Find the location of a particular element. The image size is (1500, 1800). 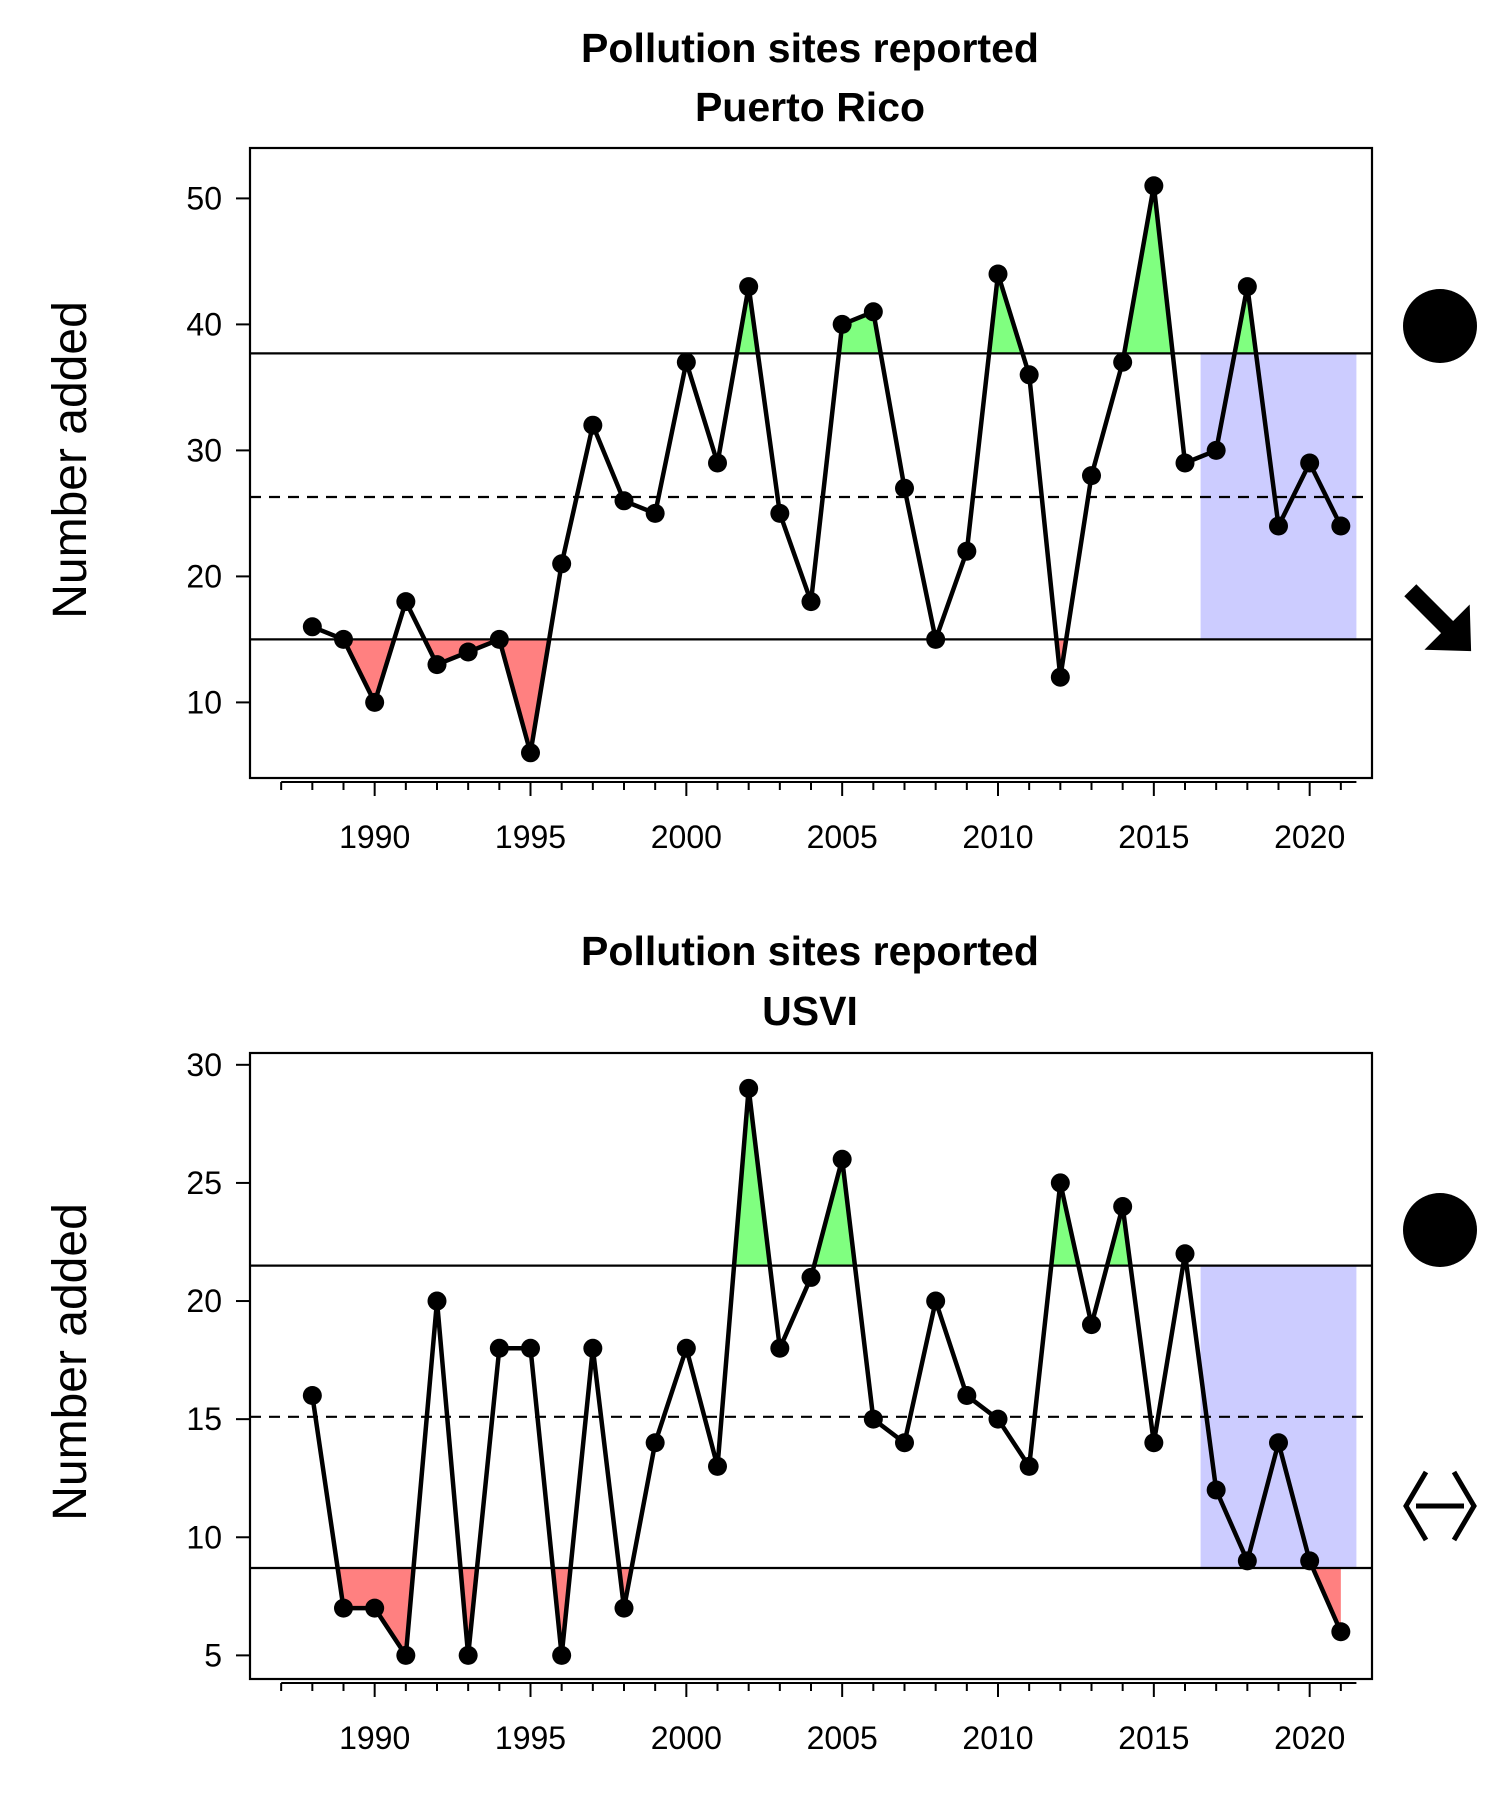

y-tick-label: 25 is located at coordinates (204, 1183).